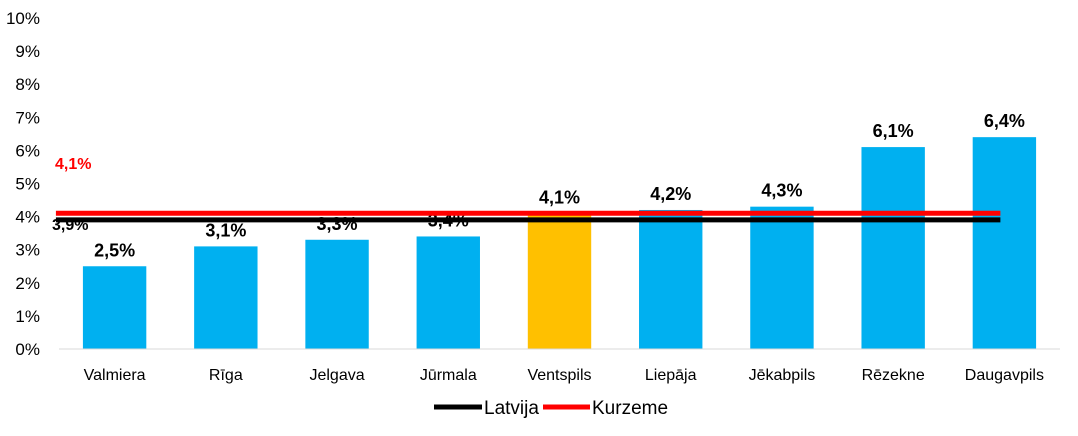  I want to click on bar-liepāja, so click(671, 279).